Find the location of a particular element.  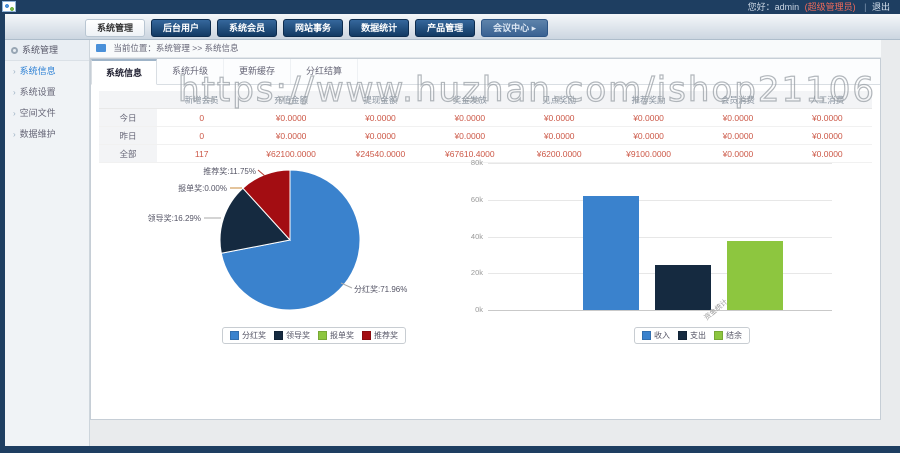

logo-icon is located at coordinates (9, 6).